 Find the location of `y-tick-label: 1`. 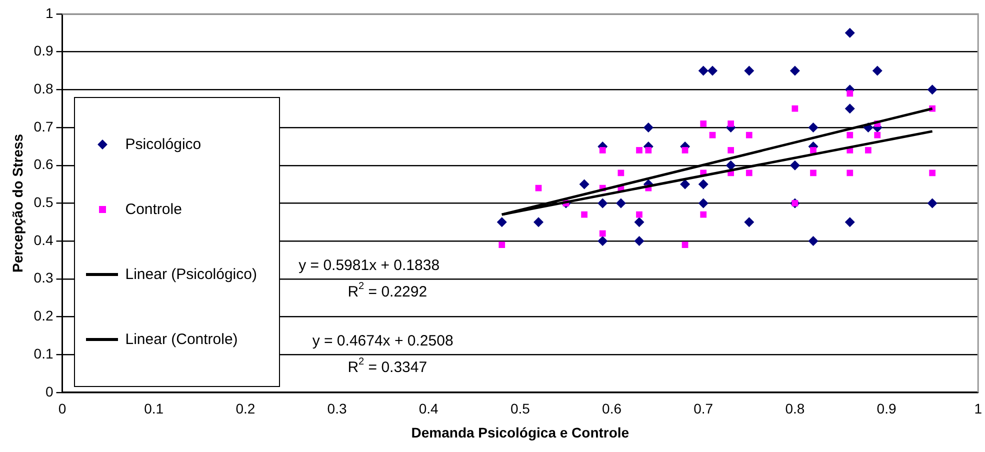

y-tick-label: 1 is located at coordinates (49, 12).